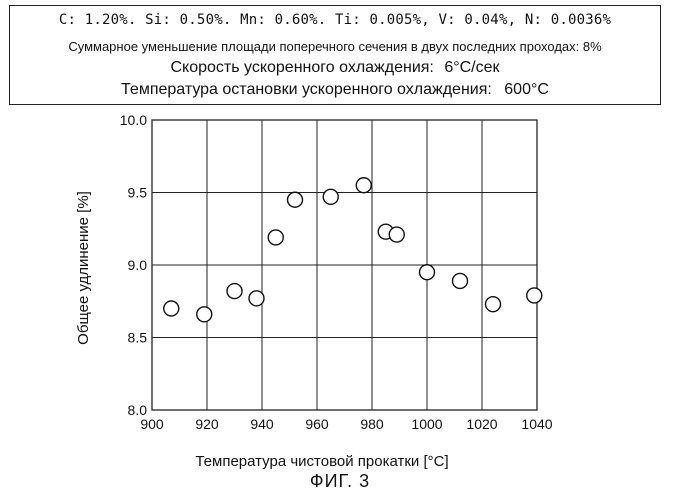 This screenshot has height=500, width=680. What do you see at coordinates (340, 481) in the screenshot?
I see `figure-label: ФИГ. 3` at bounding box center [340, 481].